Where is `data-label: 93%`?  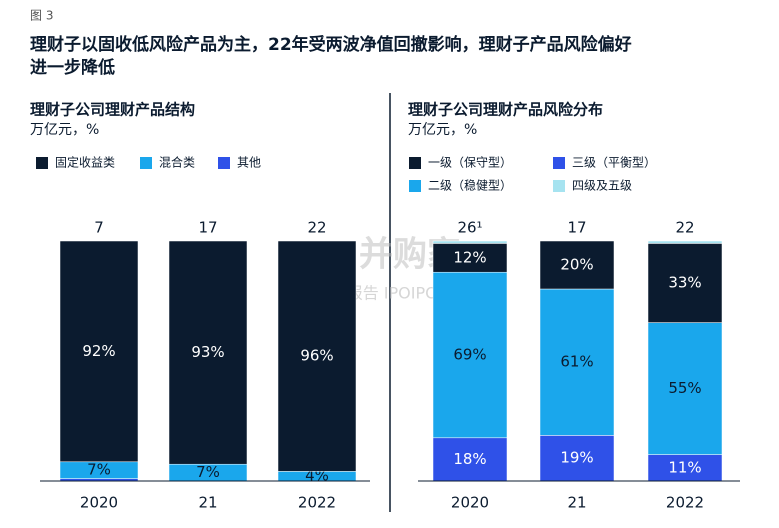 data-label: 93% is located at coordinates (207, 352).